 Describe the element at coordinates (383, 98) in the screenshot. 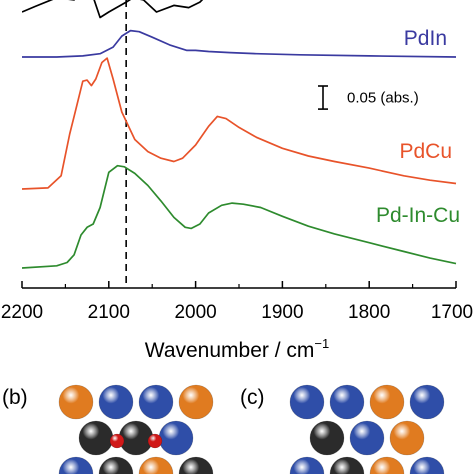

I see `scale-bar-label: 0.05 (abs.)` at that location.